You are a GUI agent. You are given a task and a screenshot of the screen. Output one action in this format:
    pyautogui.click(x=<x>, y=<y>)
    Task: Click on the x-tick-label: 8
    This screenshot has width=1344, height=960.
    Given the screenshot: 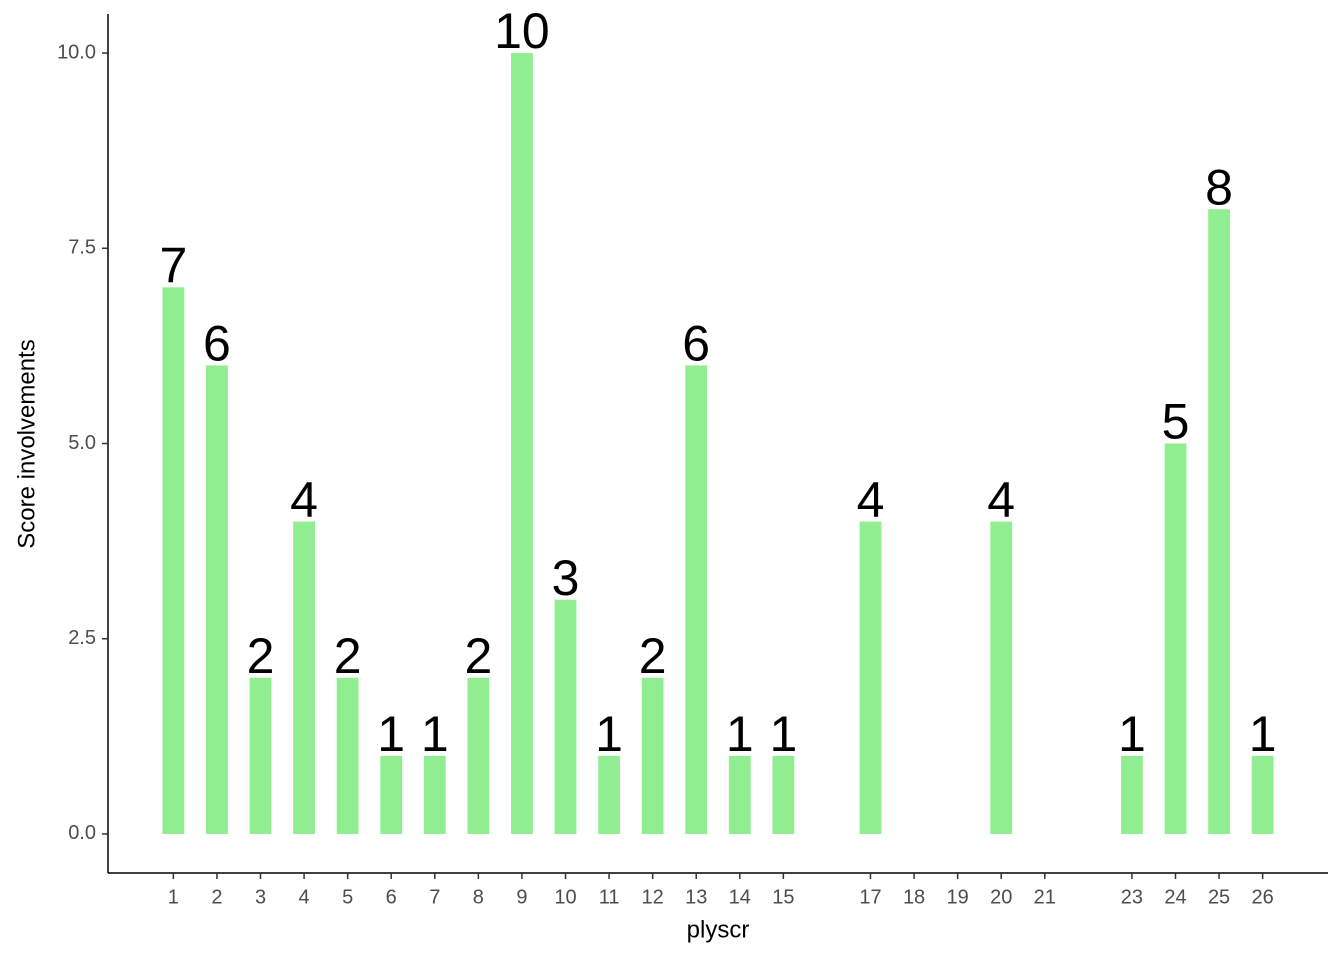 What is the action you would take?
    pyautogui.click(x=478, y=897)
    